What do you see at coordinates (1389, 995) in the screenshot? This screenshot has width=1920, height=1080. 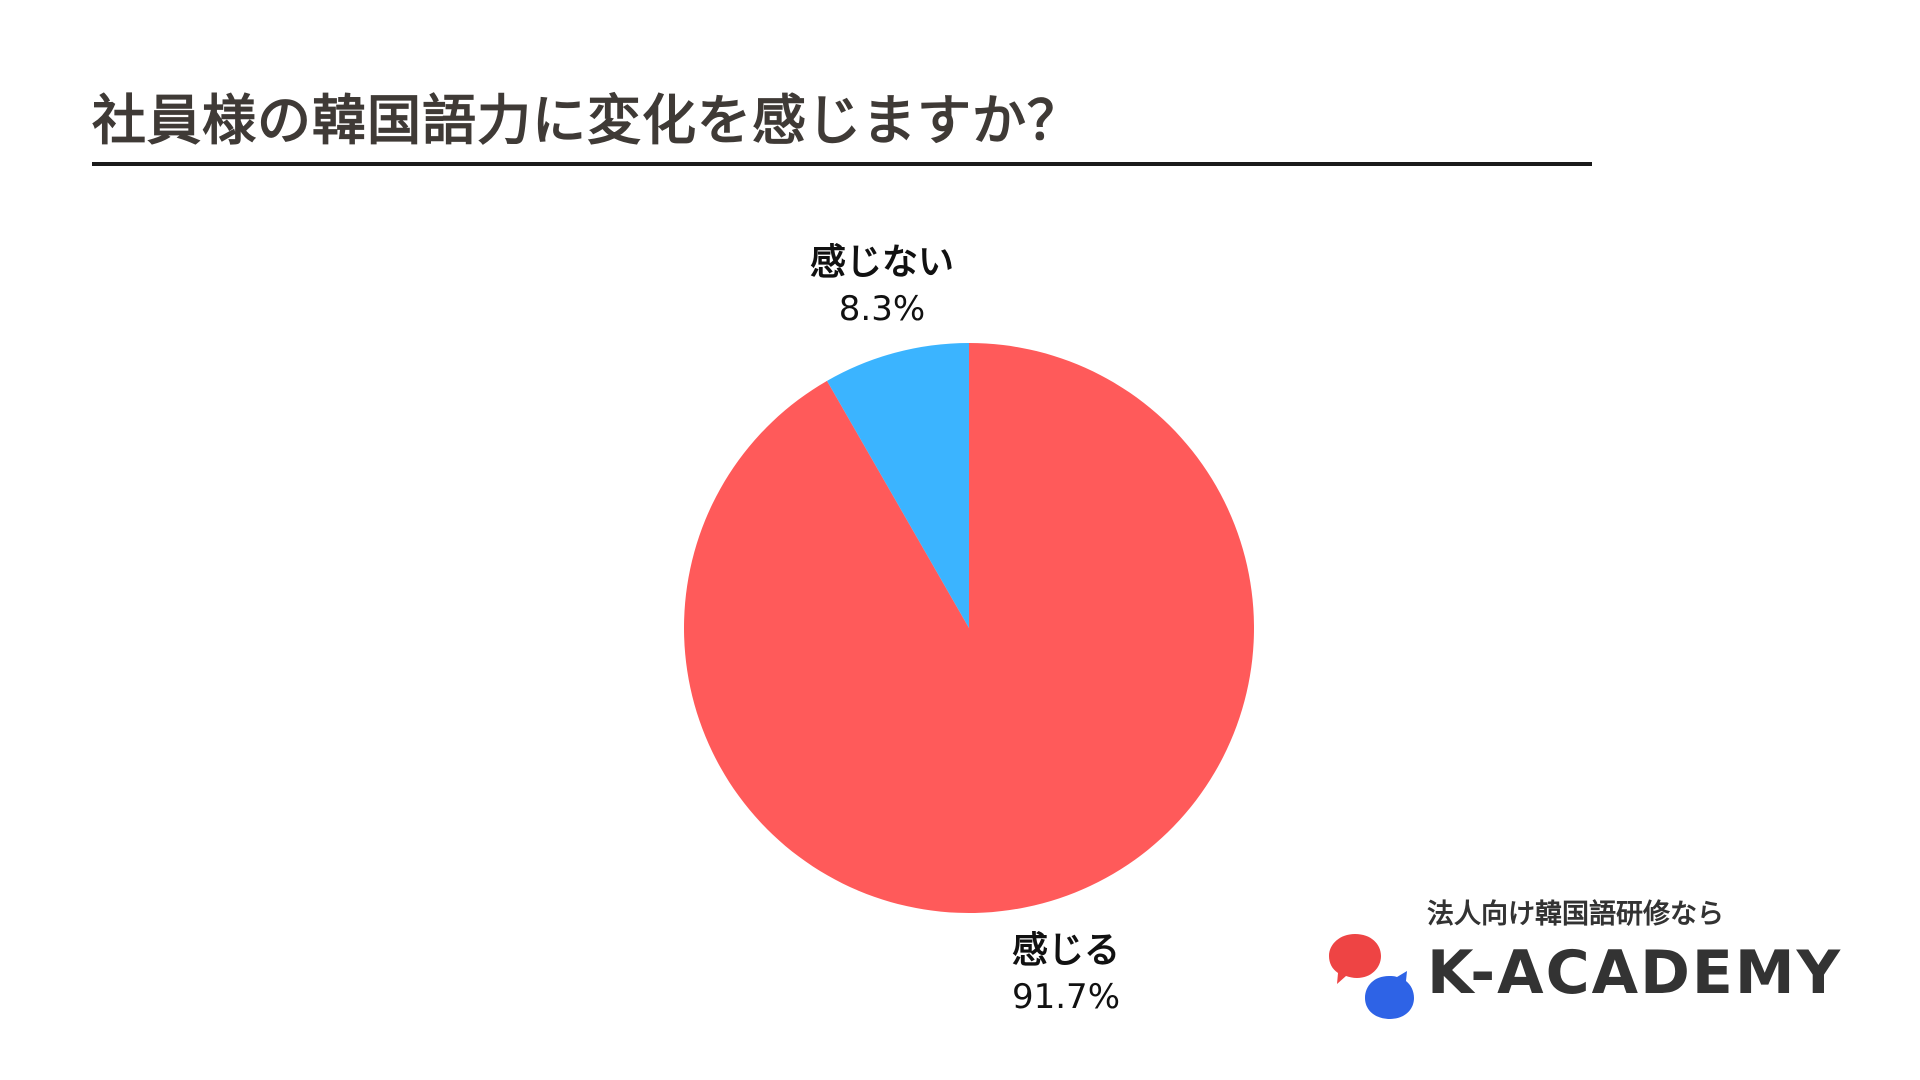 I see `blue-bubble-icon` at bounding box center [1389, 995].